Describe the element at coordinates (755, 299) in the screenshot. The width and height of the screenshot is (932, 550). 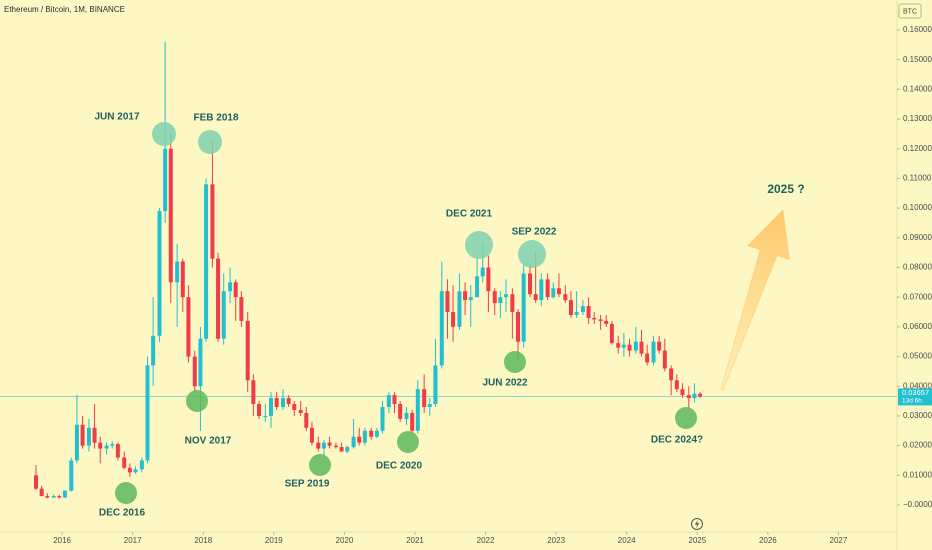
I see `forecast-arrow` at that location.